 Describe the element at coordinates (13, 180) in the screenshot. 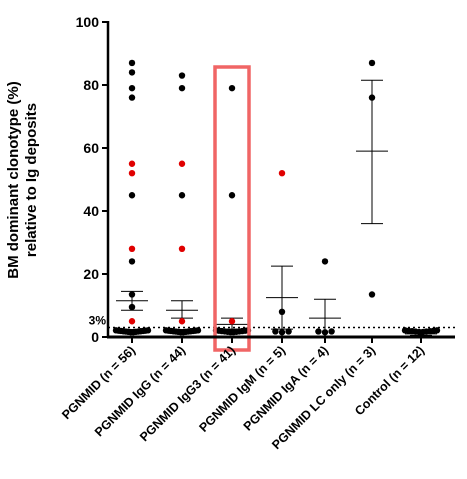

I see `y-axis-label-line1: BM dominant clonotype (%)` at that location.